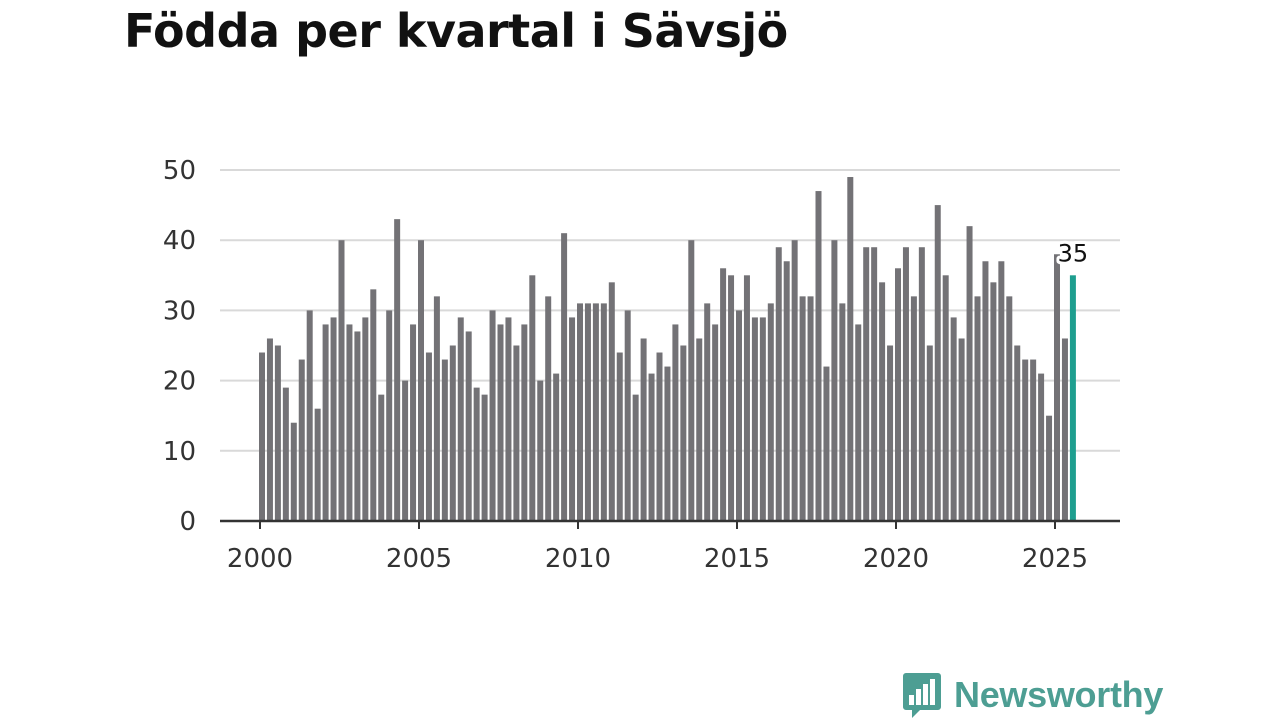  What do you see at coordinates (179, 241) in the screenshot?
I see `y-tick-label: 40` at bounding box center [179, 241].